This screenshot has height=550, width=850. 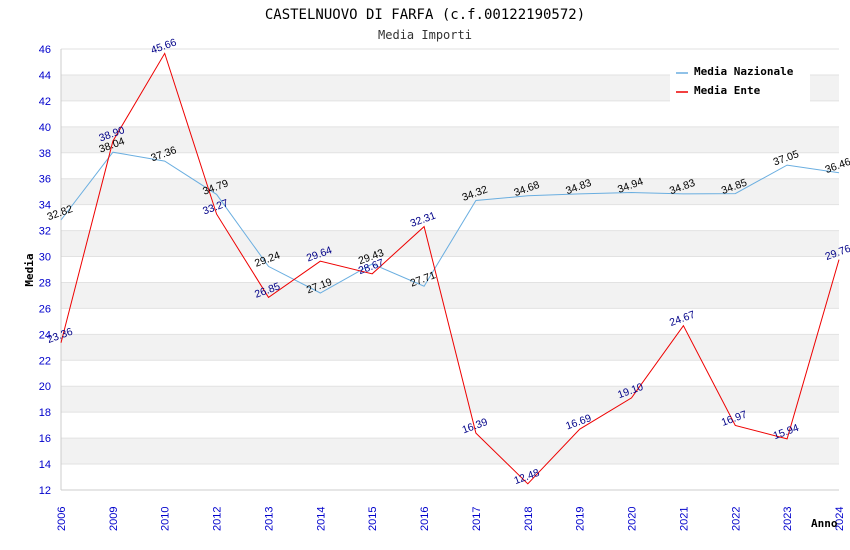 I want to click on x-tick-label: 2019, so click(x=581, y=519).